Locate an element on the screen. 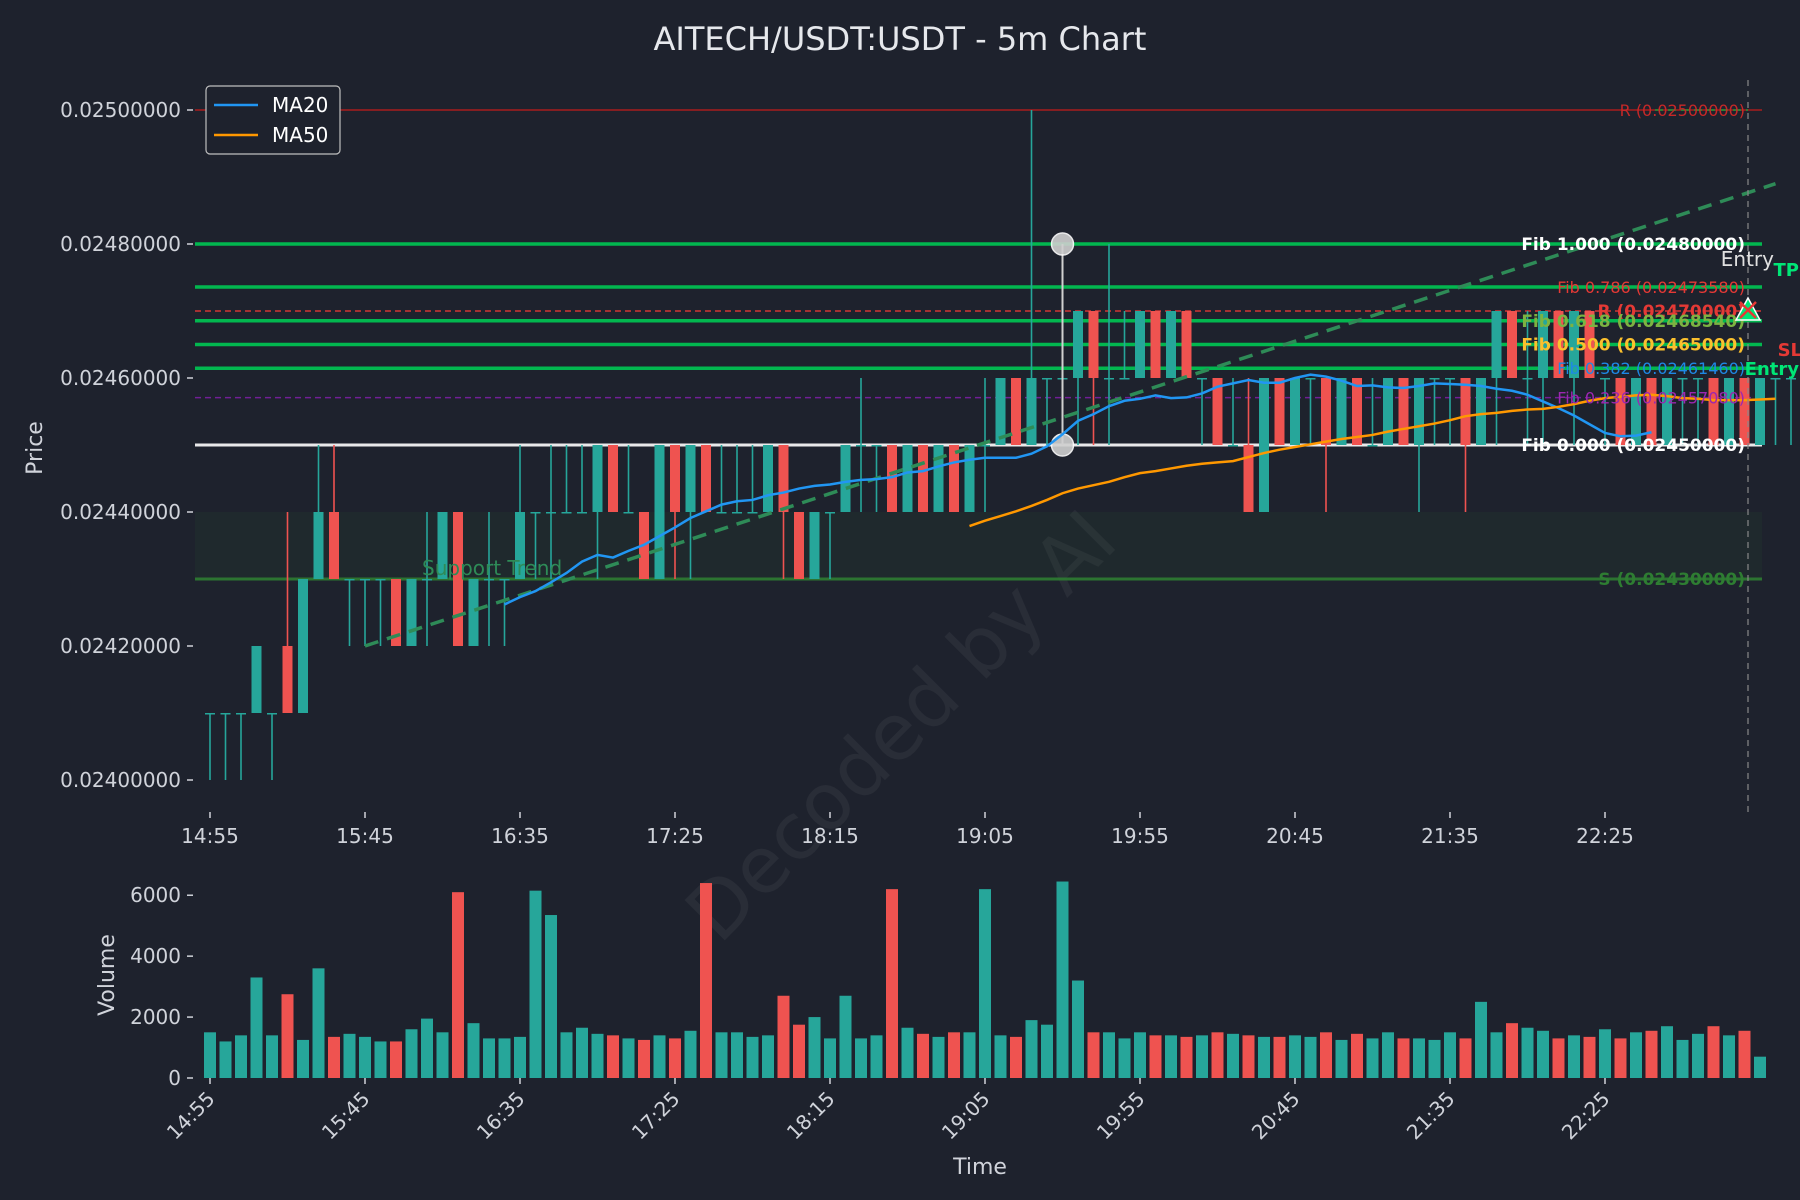 The height and width of the screenshot is (1200, 1800). level-label: R (0.02470000) is located at coordinates (1671, 312).